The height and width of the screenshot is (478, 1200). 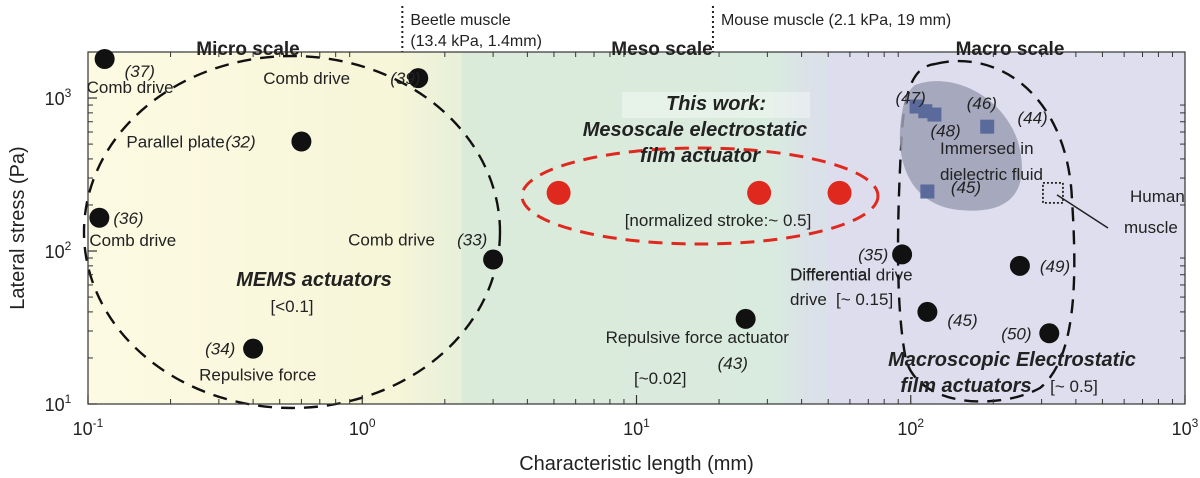 I want to click on this-work-text-bg, so click(x=716, y=105).